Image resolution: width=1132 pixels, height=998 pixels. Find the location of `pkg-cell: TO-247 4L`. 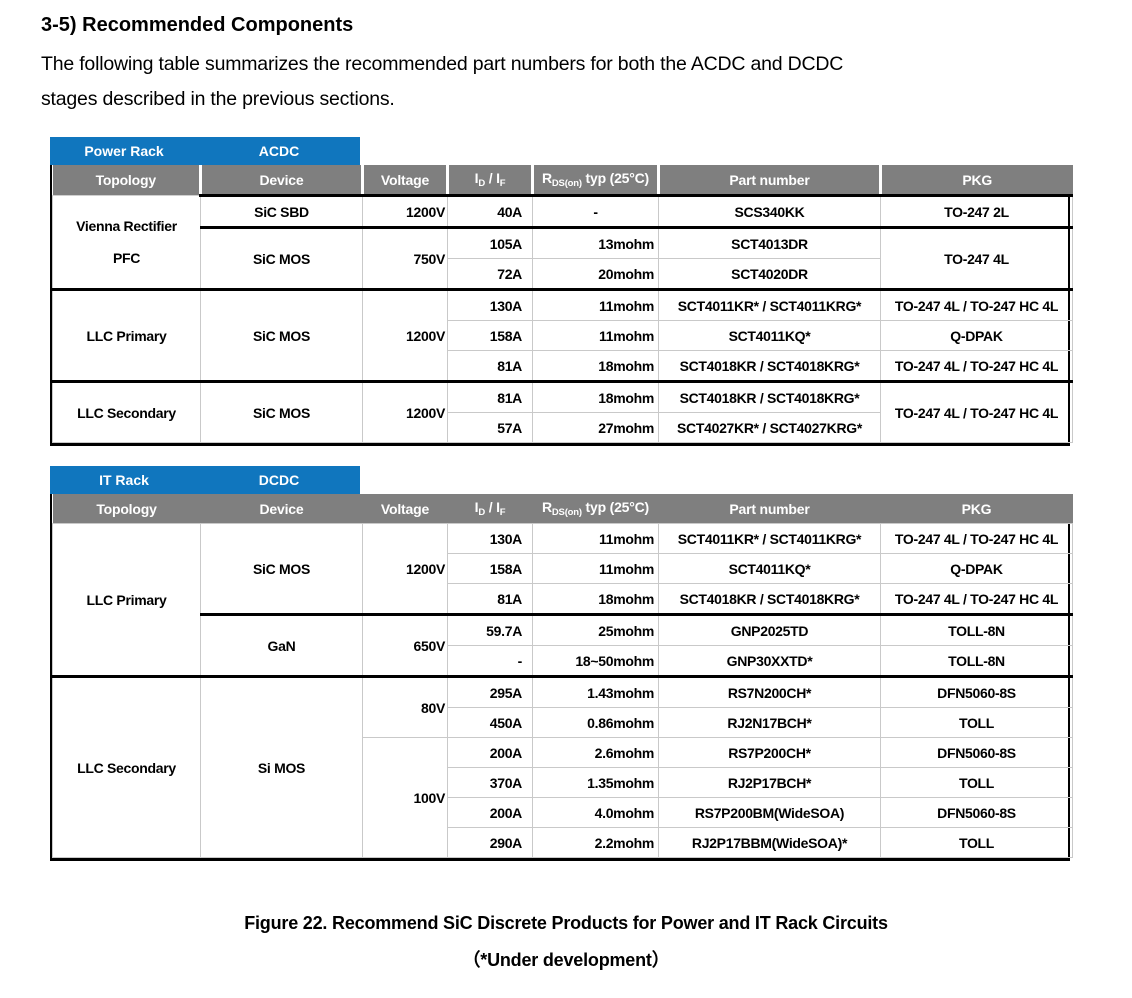

pkg-cell: TO-247 4L is located at coordinates (976, 258).